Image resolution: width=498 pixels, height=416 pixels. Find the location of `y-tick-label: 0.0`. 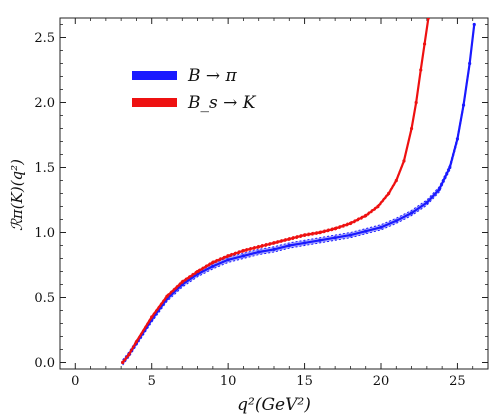

y-tick-label: 0.0 is located at coordinates (44, 363).